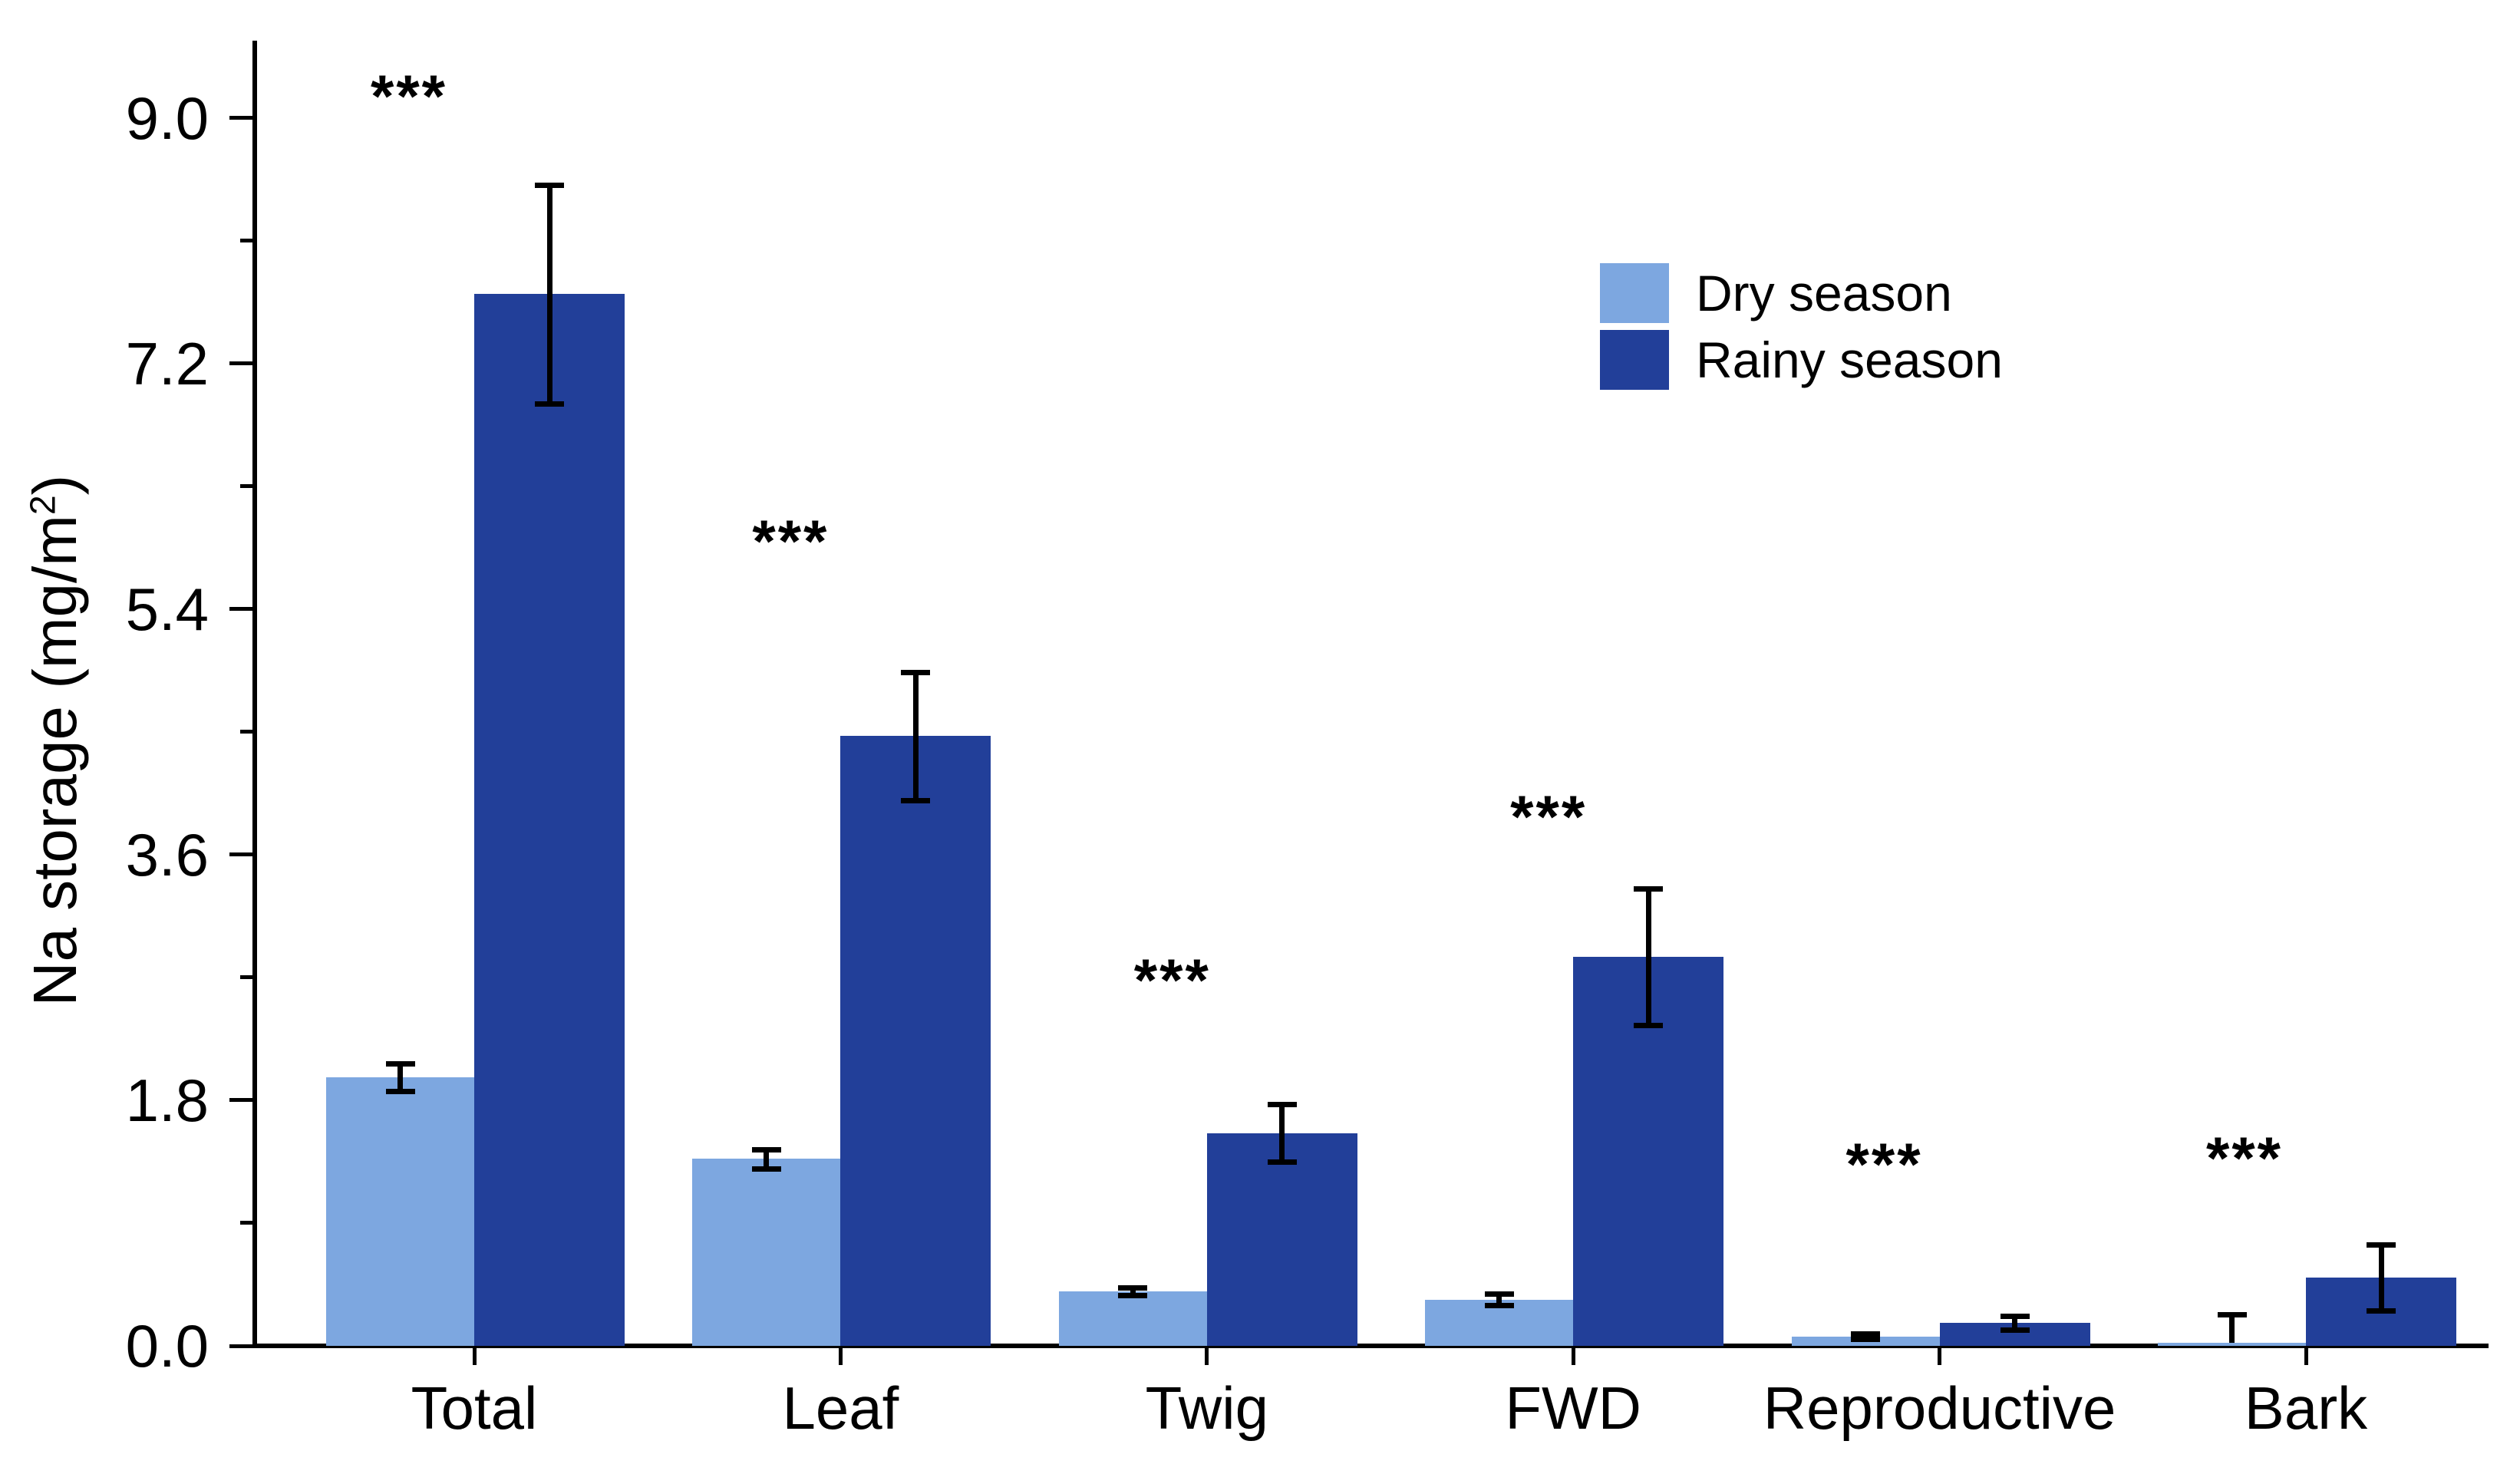 This screenshot has width=2520, height=1474. I want to click on category-label-twig: Twig, so click(1206, 1408).